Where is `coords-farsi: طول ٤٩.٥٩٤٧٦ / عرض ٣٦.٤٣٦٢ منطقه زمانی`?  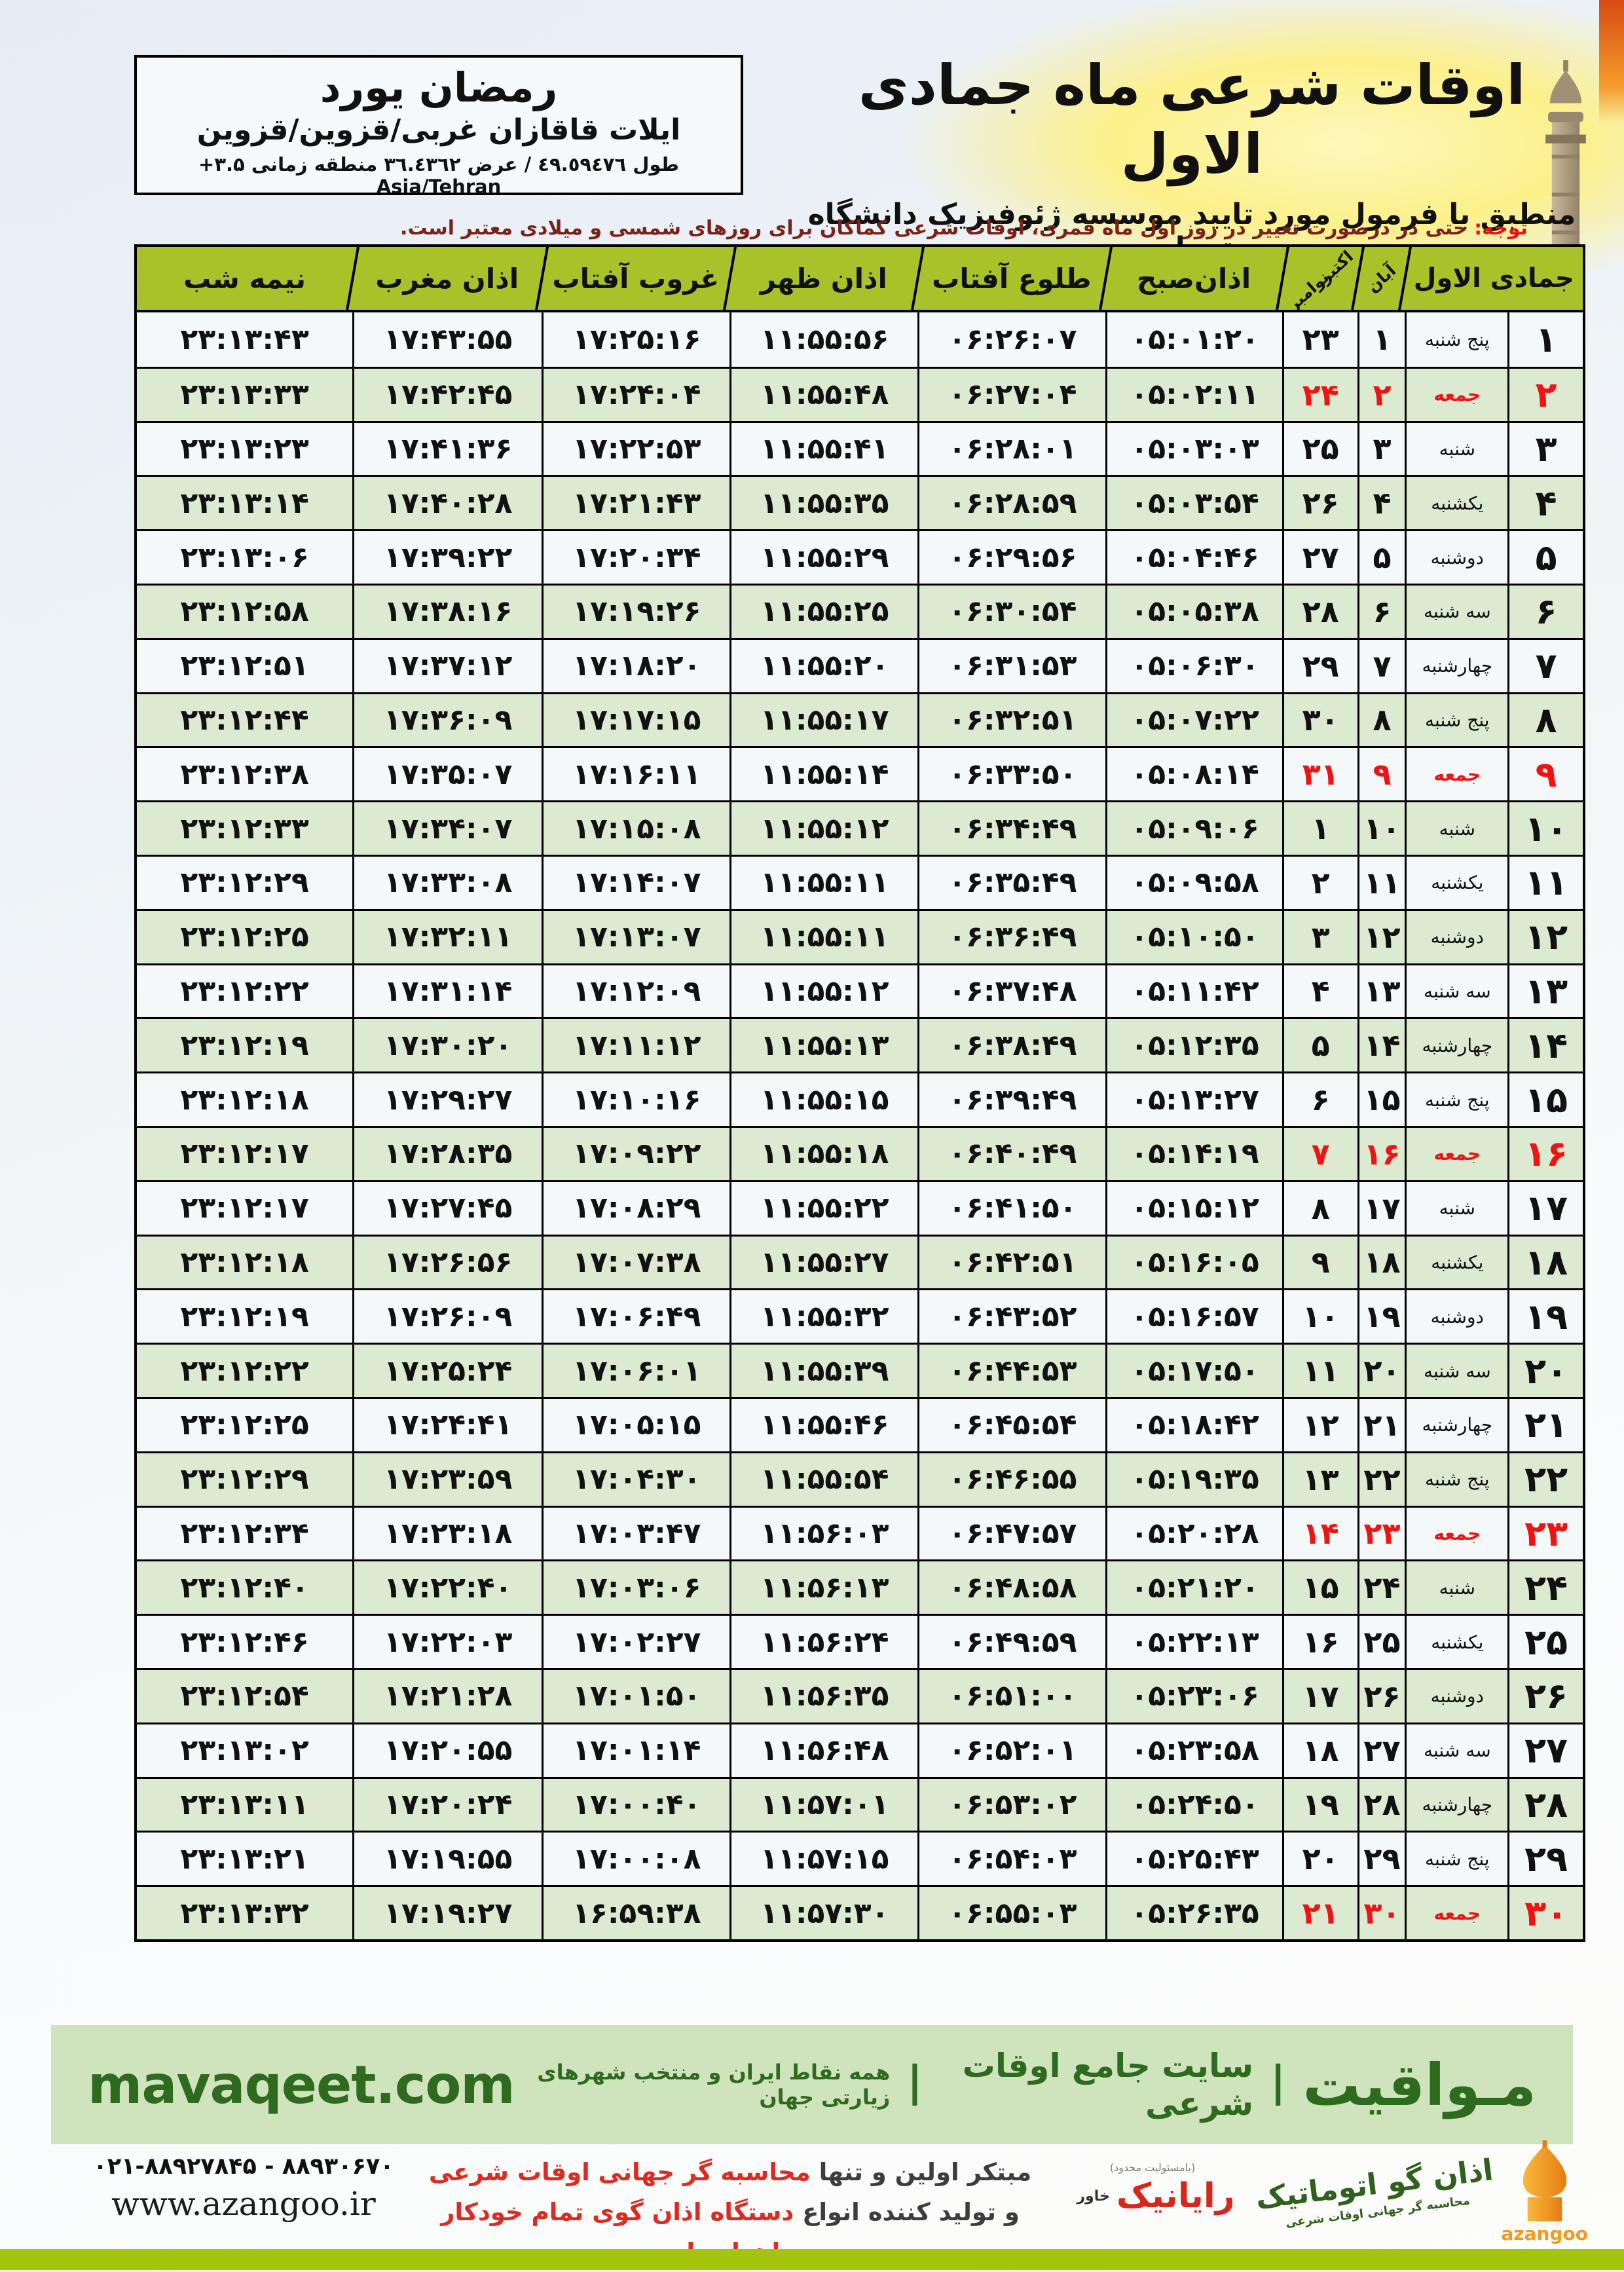
coords-farsi: طول ٤٩.٥٩٤٧٦ / عرض ٣٦.٤٣٦٢ منطقه زمانی is located at coordinates (465, 164).